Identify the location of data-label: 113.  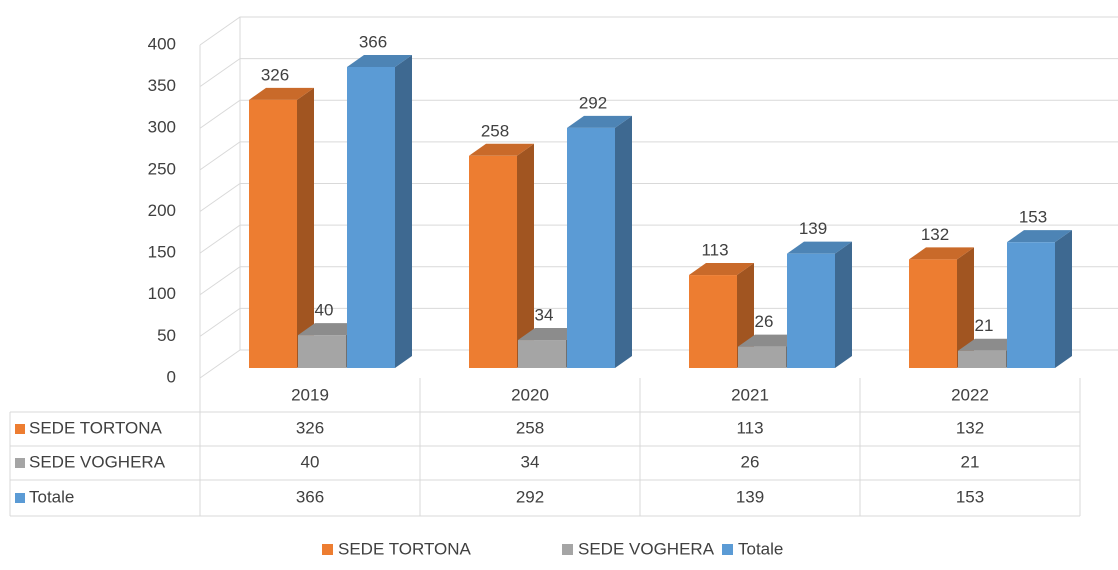
(714, 250).